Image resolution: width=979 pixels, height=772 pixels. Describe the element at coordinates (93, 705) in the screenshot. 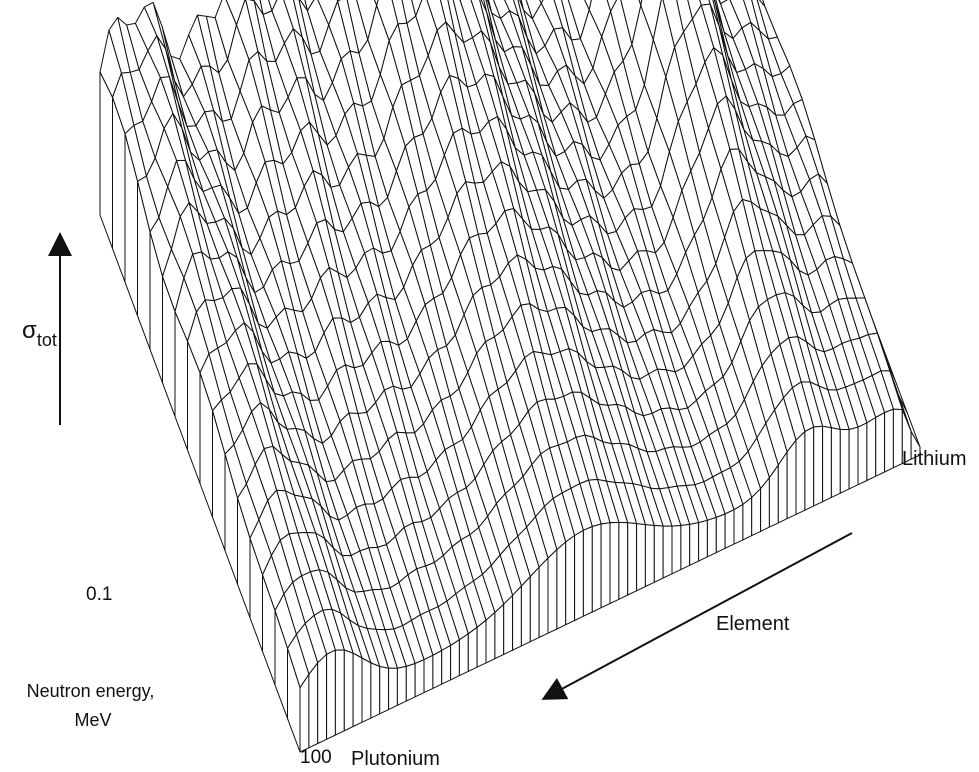

I see `energy-axis-label: Neutron energy, MeV` at that location.